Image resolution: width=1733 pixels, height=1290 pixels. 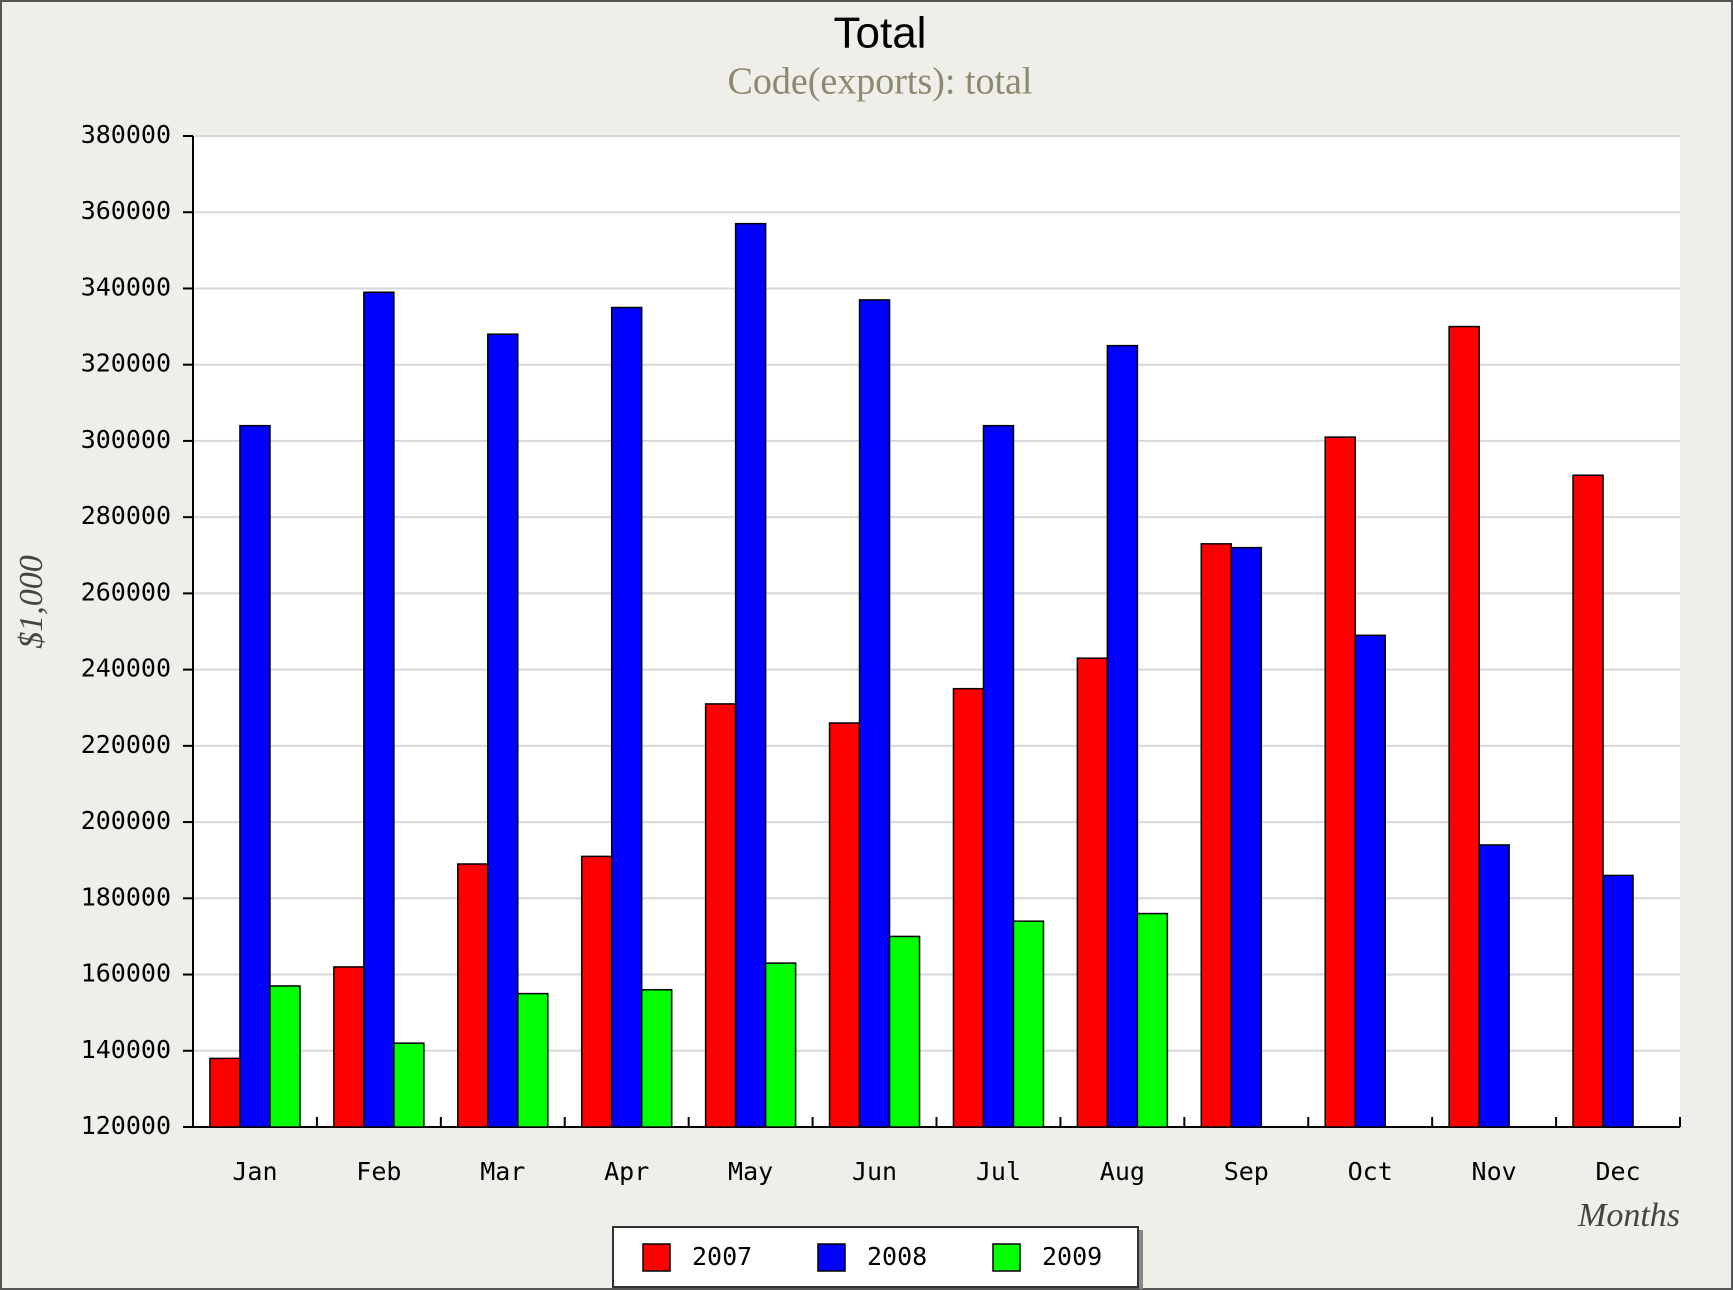 What do you see at coordinates (1370, 1171) in the screenshot?
I see `x-tick-label: Oct` at bounding box center [1370, 1171].